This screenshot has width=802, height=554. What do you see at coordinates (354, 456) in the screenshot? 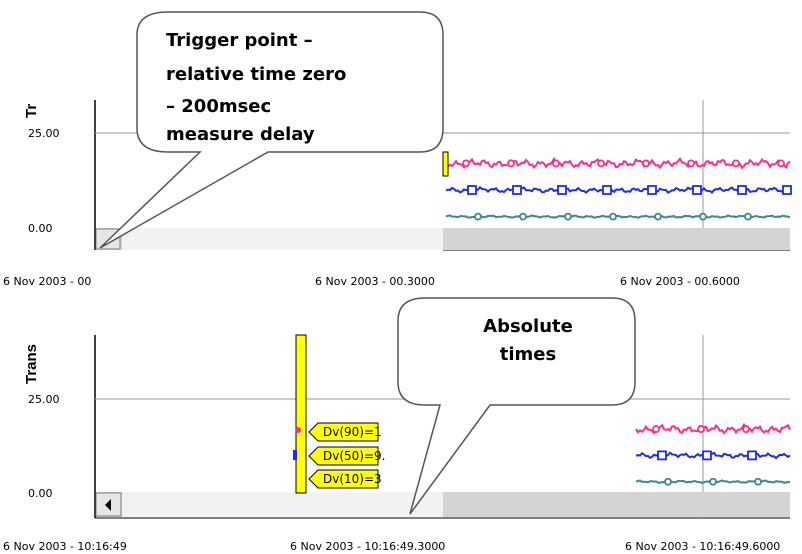
I see `cursor-label-dv50-text: Dv(50)=9.` at bounding box center [354, 456].